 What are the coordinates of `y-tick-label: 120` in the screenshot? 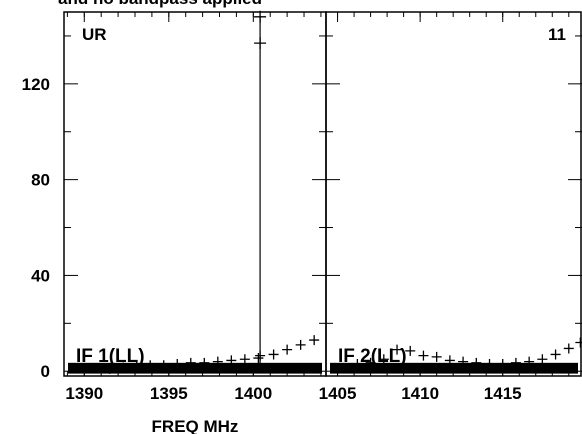 It's located at (36, 84).